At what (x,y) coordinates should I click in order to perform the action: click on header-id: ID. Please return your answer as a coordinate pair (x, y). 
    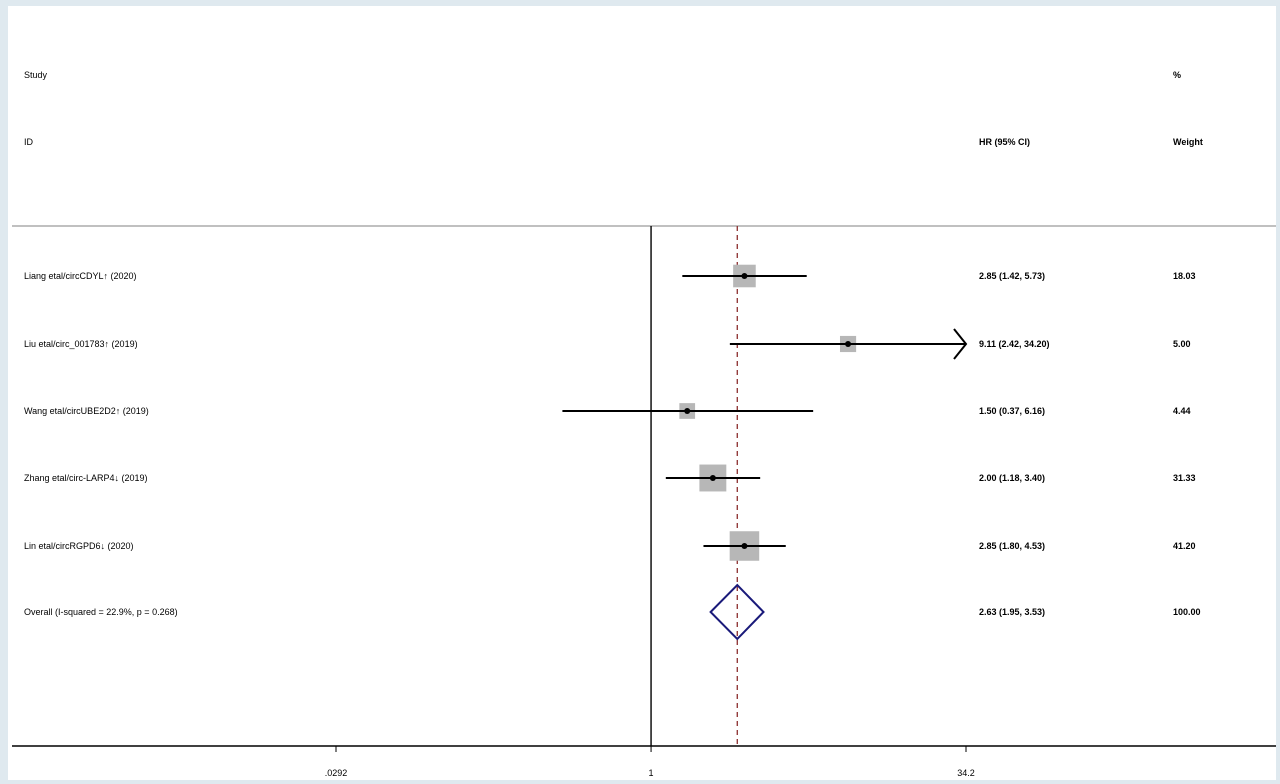
    Looking at the image, I should click on (29, 142).